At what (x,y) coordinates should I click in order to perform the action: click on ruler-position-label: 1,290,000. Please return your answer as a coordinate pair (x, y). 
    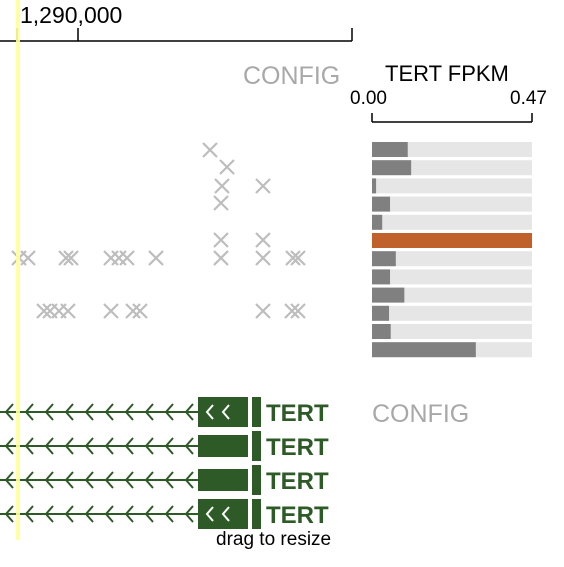
    Looking at the image, I should click on (71, 15).